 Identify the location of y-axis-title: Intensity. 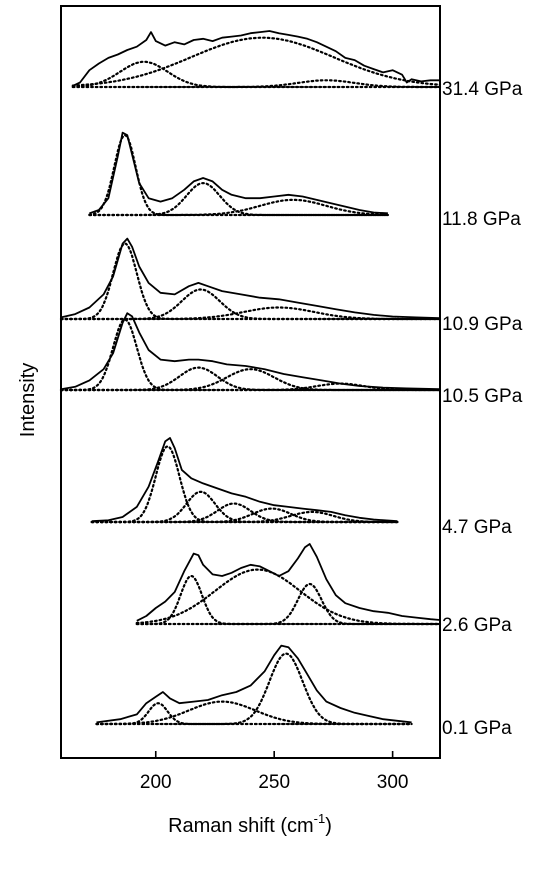
(28, 400).